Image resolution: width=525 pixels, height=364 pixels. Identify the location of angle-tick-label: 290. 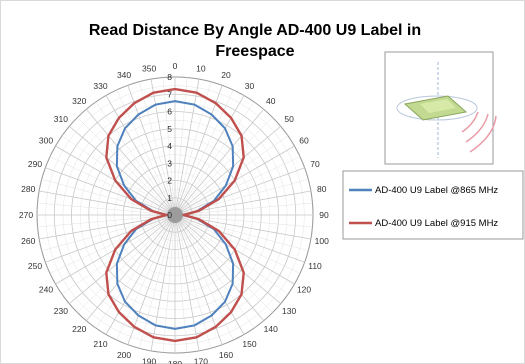
(35, 164).